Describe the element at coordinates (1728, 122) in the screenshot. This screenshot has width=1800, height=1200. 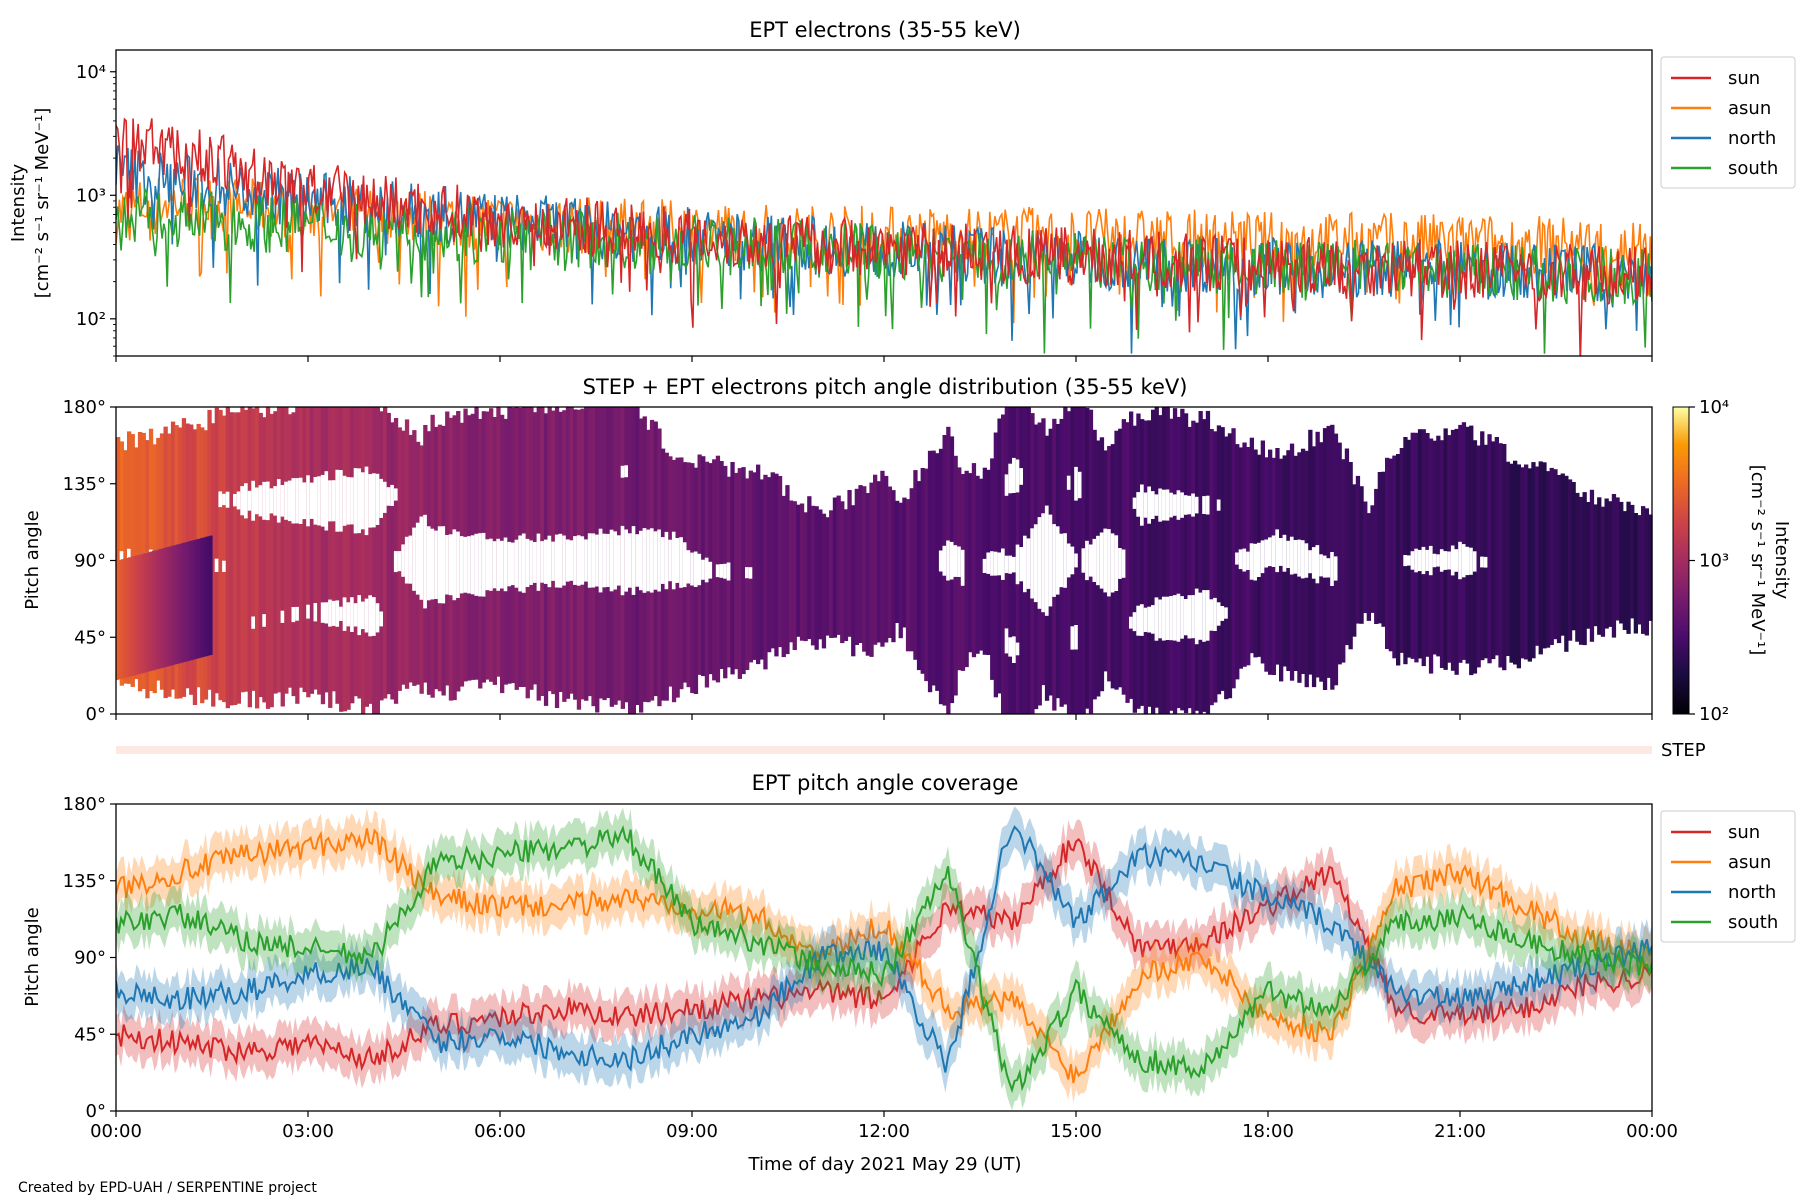
I see `legend-box` at that location.